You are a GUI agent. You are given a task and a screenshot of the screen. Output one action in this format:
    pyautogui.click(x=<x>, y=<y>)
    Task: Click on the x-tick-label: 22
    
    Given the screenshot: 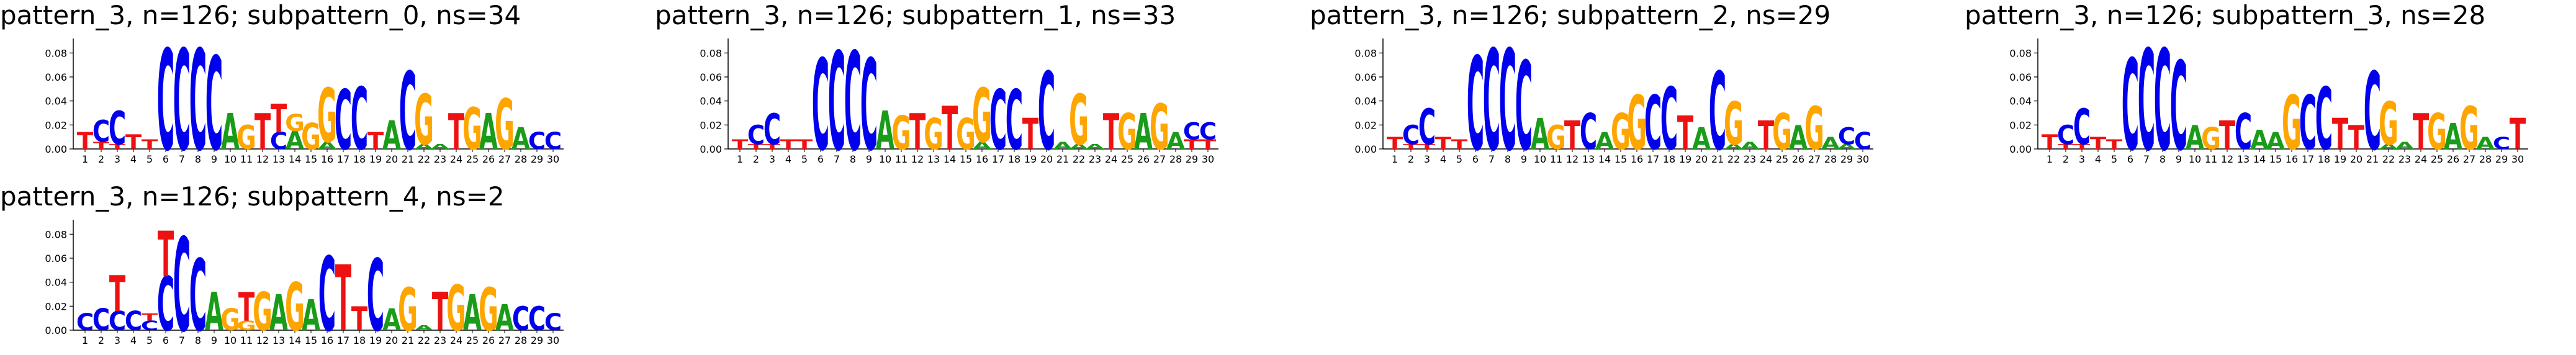 What is the action you would take?
    pyautogui.click(x=424, y=159)
    